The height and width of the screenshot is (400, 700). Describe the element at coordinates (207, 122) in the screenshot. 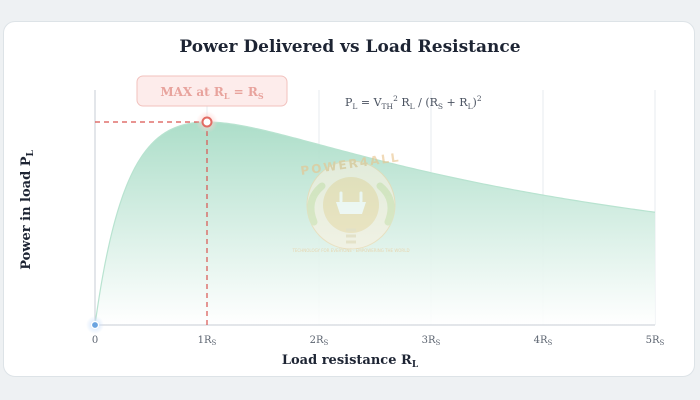

I see `peak-marker` at that location.